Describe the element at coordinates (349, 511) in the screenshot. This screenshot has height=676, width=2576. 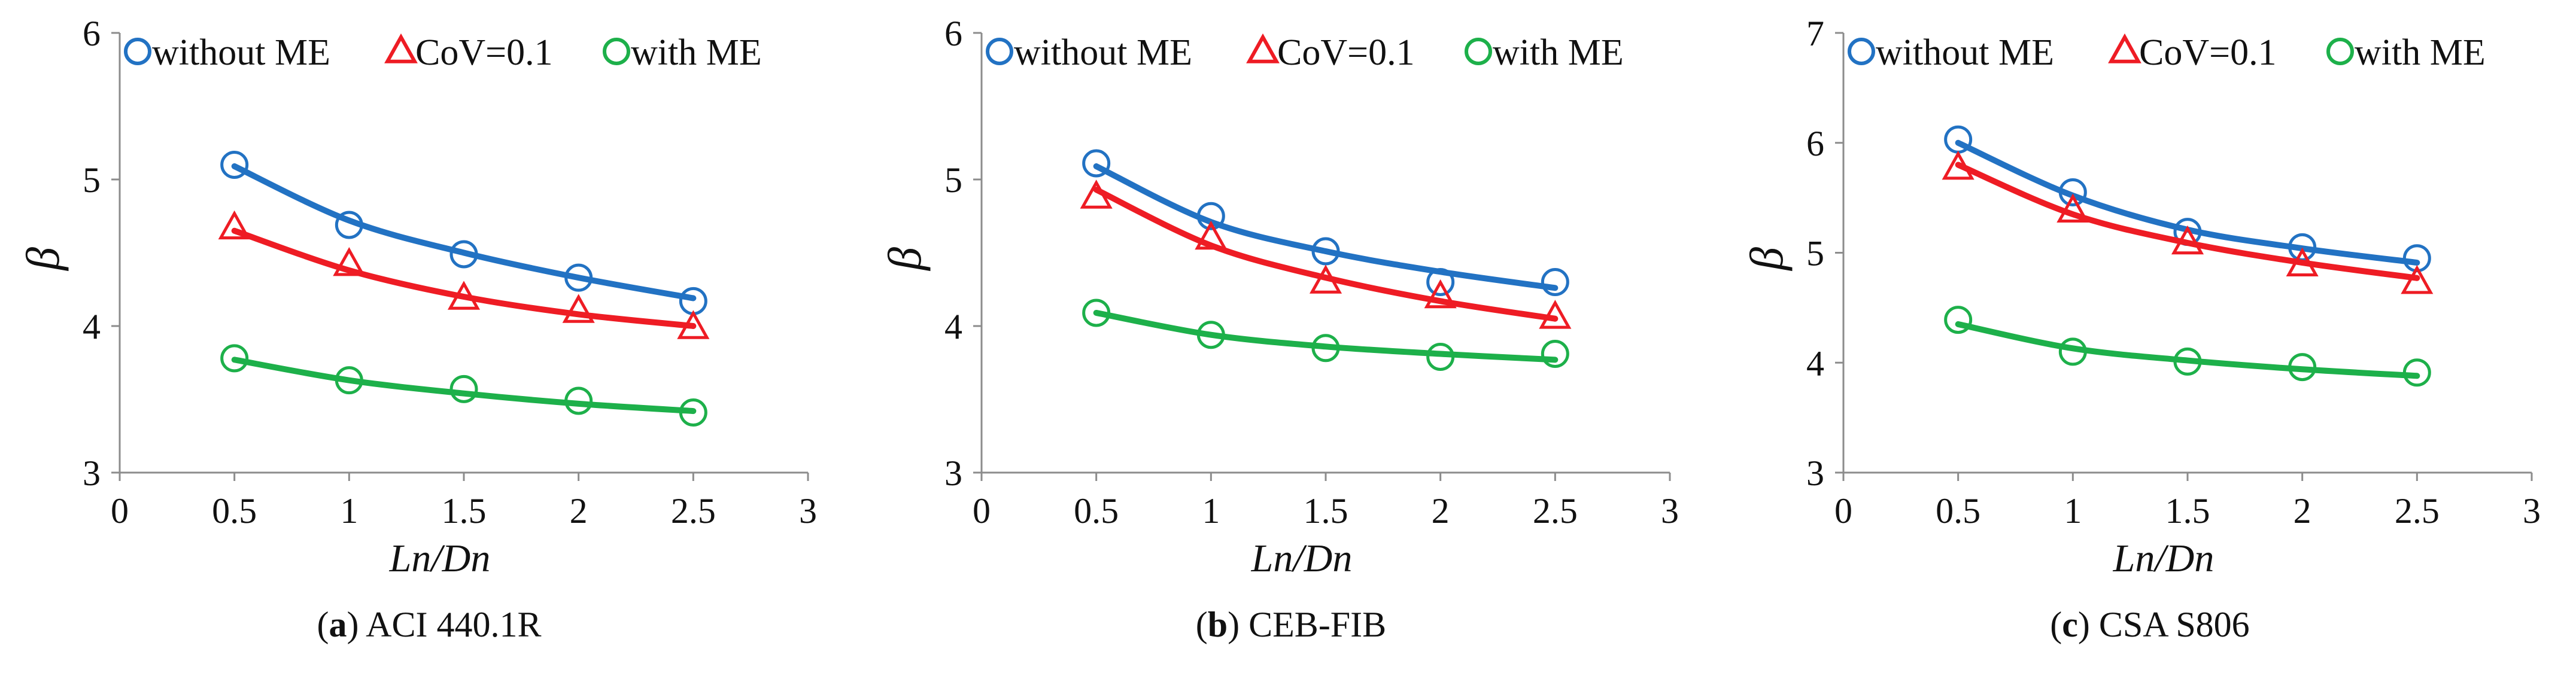
I see `chart-a-x-tick-label: 1` at that location.